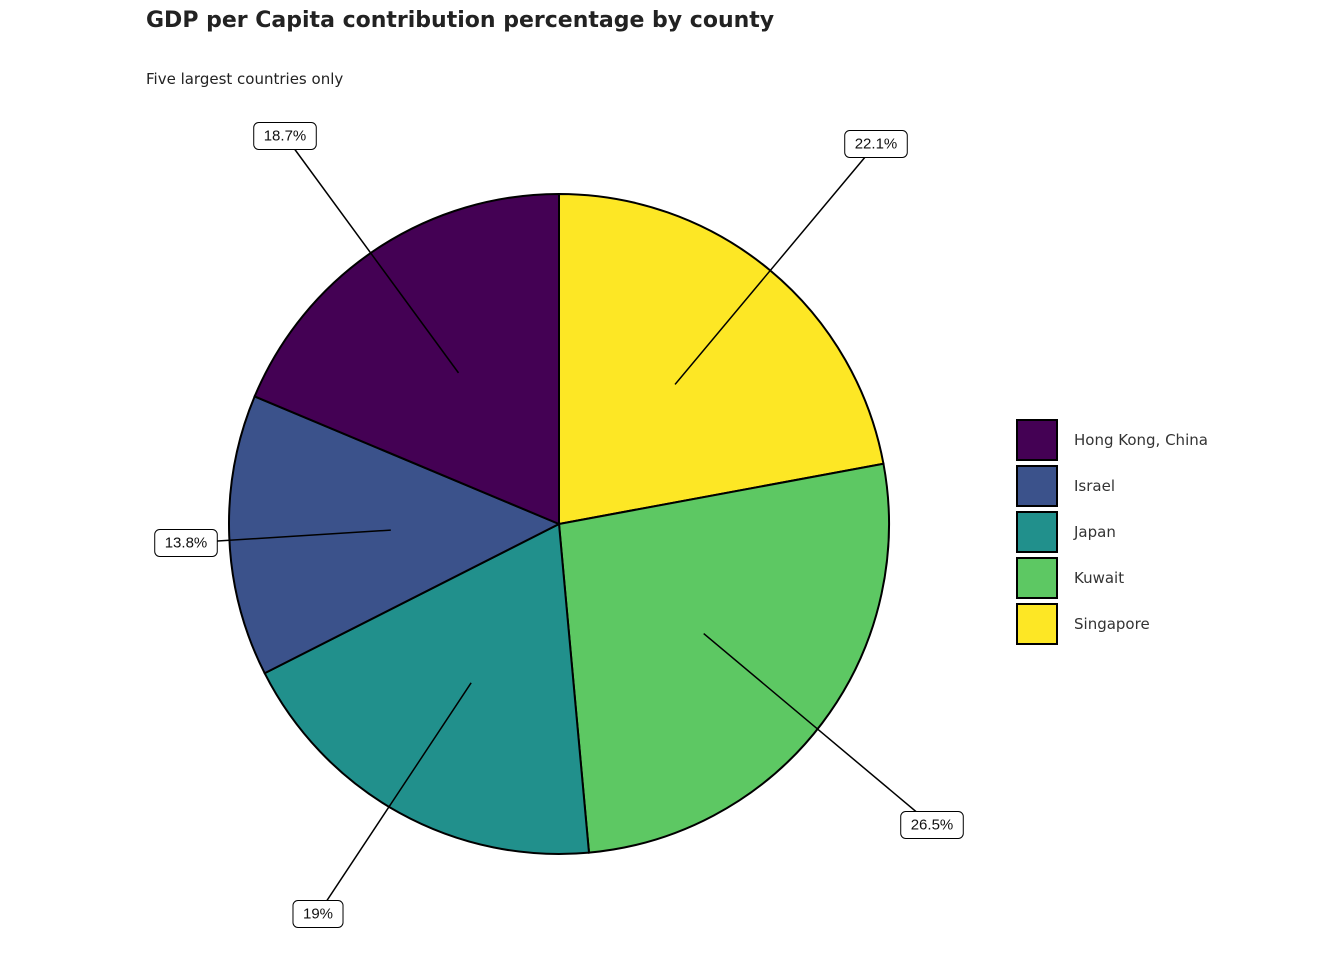 This screenshot has height=960, width=1344. I want to click on slice-label-text: 26.5%, so click(932, 825).